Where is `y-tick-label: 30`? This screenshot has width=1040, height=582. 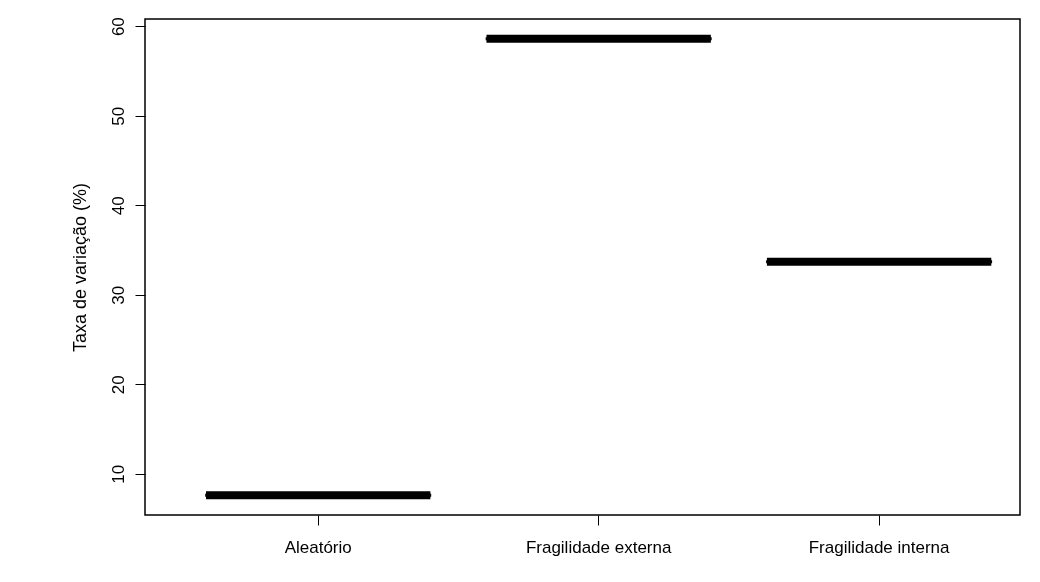
y-tick-label: 30 is located at coordinates (118, 295).